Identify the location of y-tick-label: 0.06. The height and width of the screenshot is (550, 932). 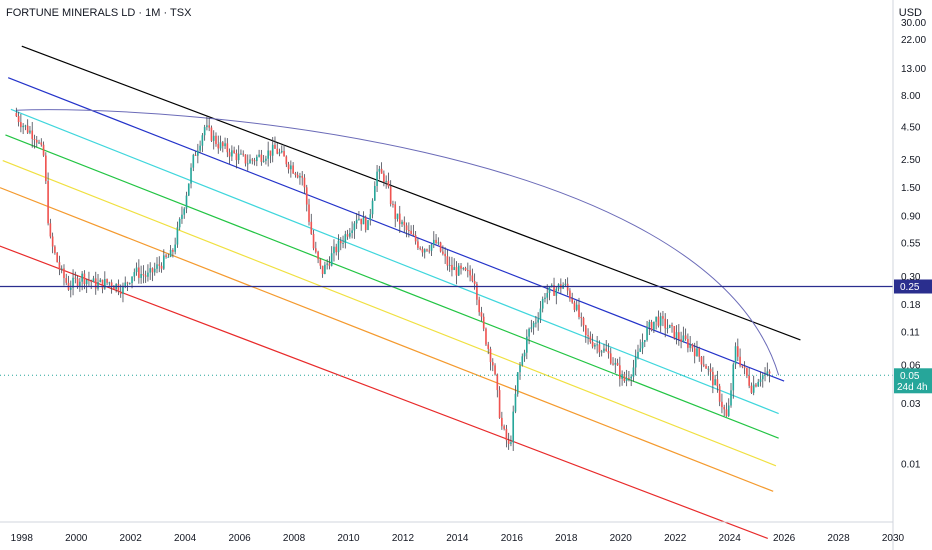
(911, 366).